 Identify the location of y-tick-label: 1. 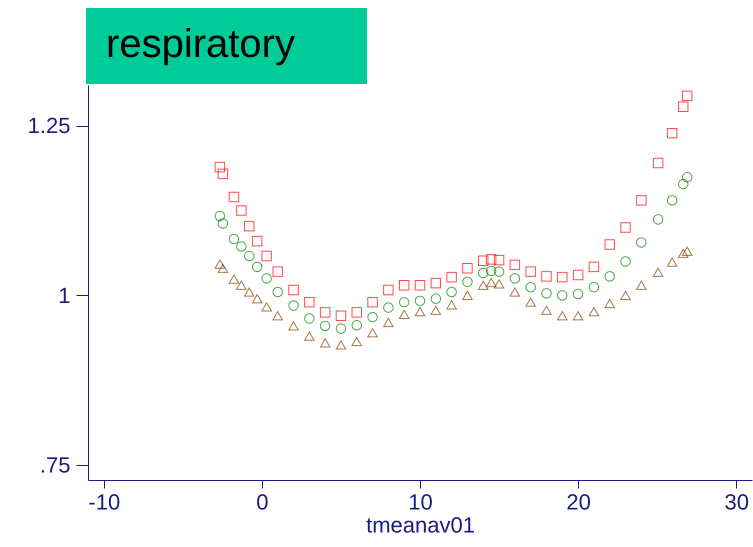
(64, 295).